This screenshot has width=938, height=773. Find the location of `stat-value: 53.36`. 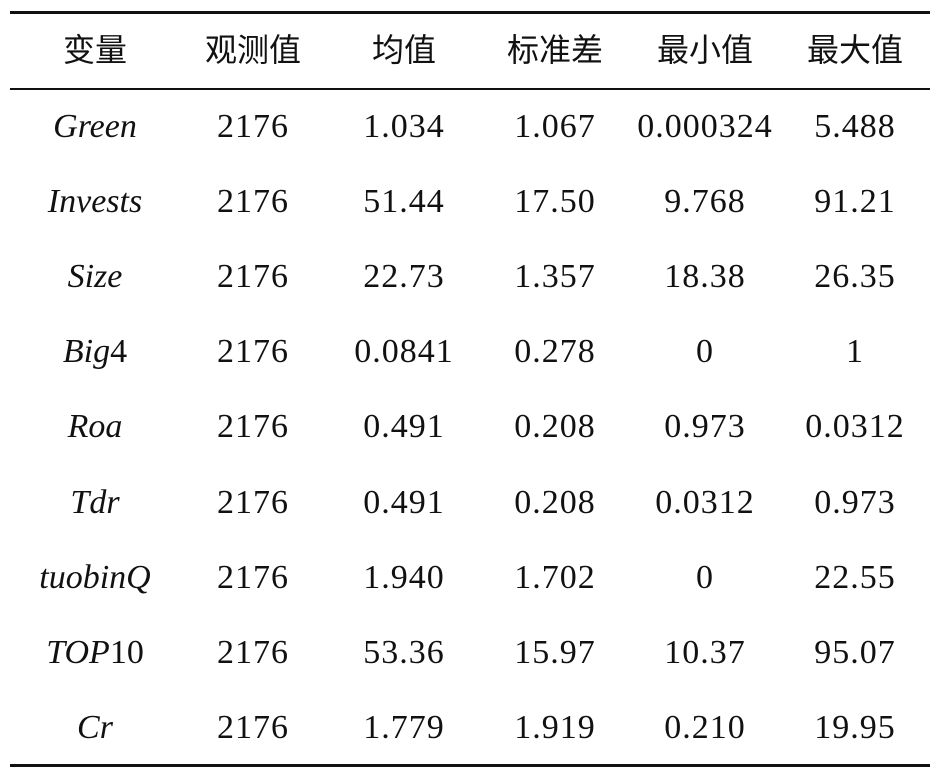

stat-value: 53.36 is located at coordinates (404, 652).